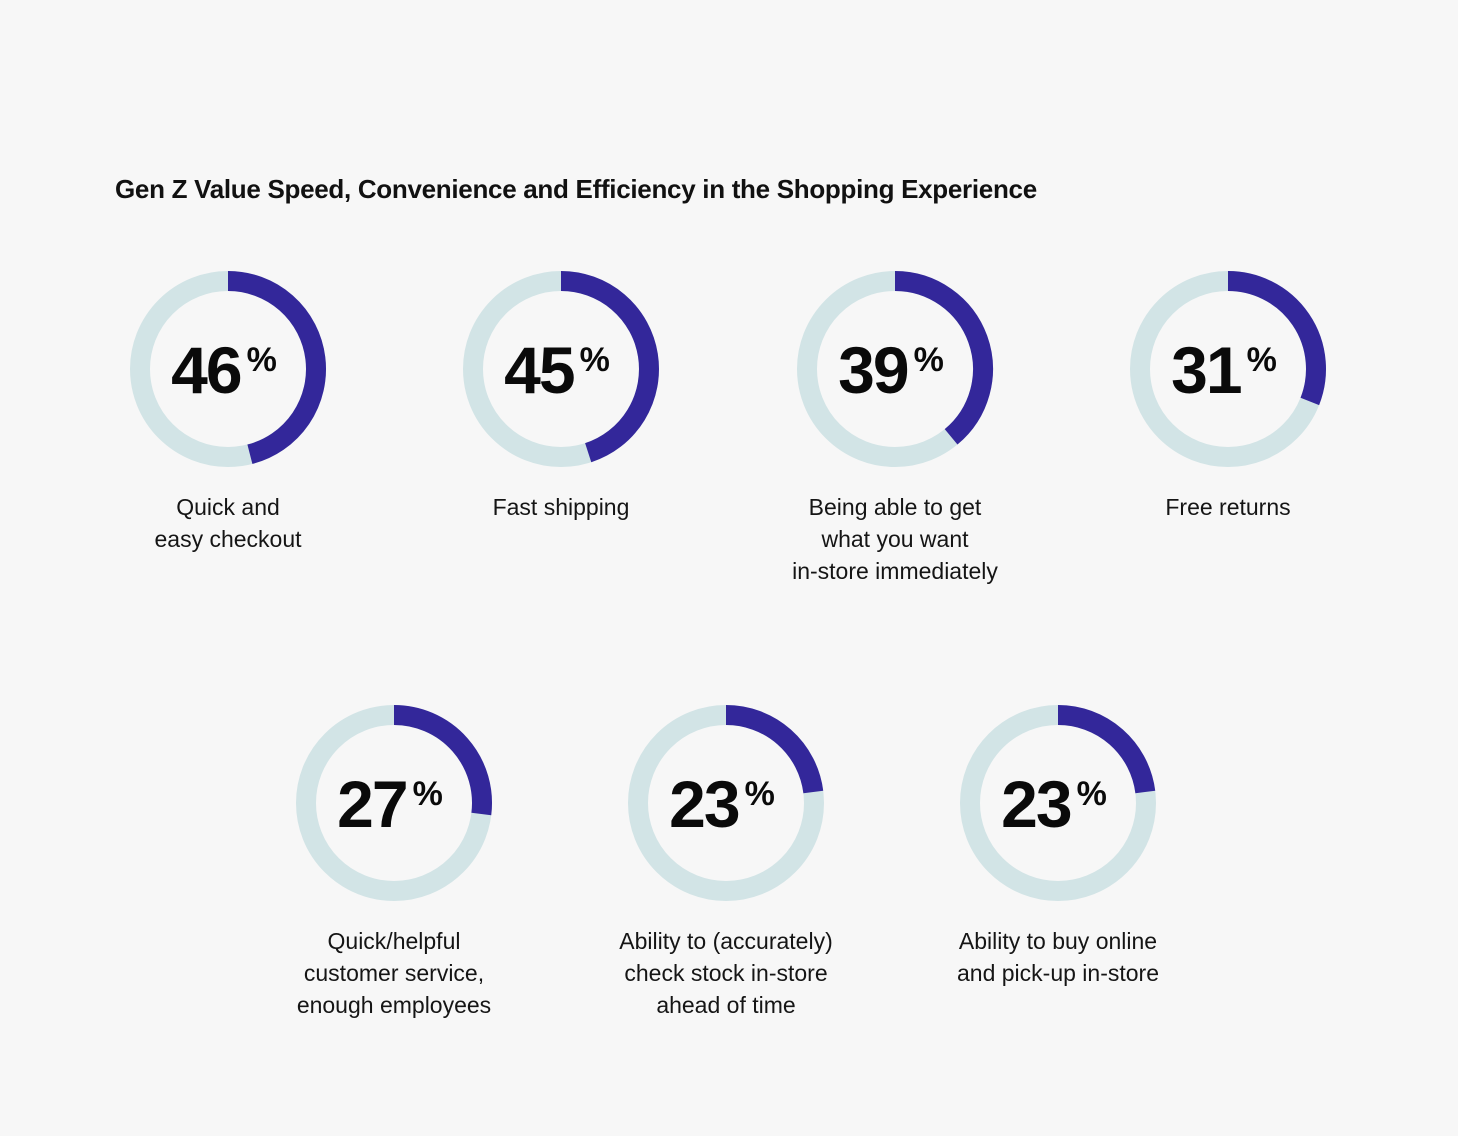 The image size is (1458, 1136). I want to click on donut-item: 45% Fast shipping, so click(561, 396).